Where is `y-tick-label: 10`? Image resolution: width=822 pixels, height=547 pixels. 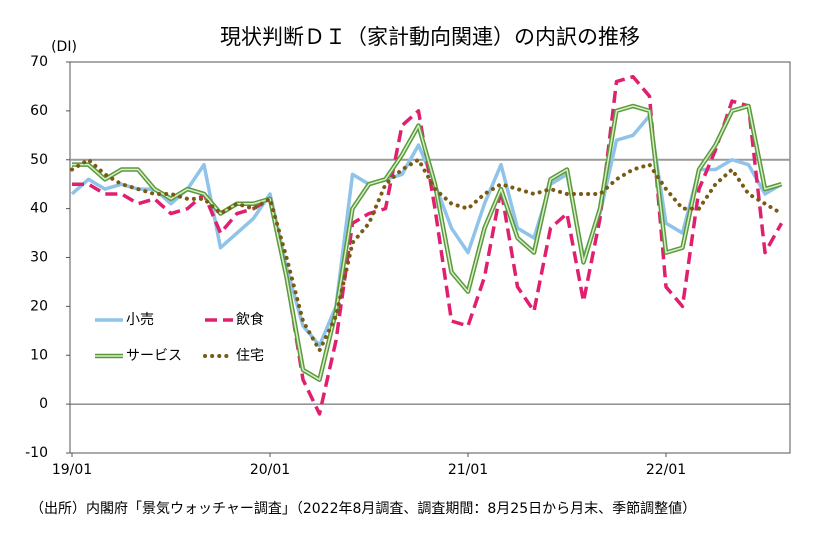 y-tick-label: 10 is located at coordinates (39, 355).